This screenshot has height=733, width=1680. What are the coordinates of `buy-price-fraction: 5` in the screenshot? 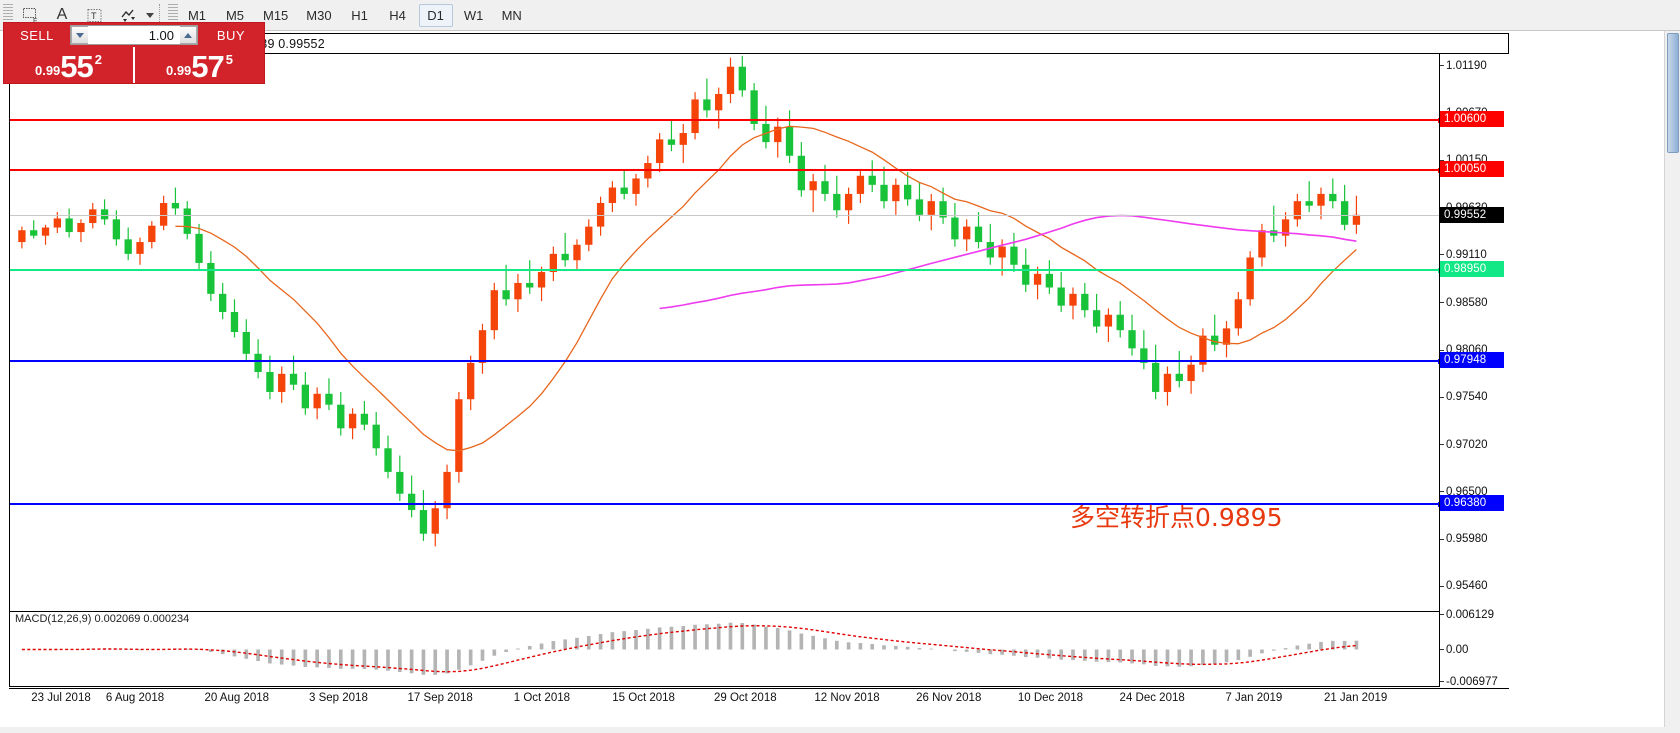 It's located at (229, 59).